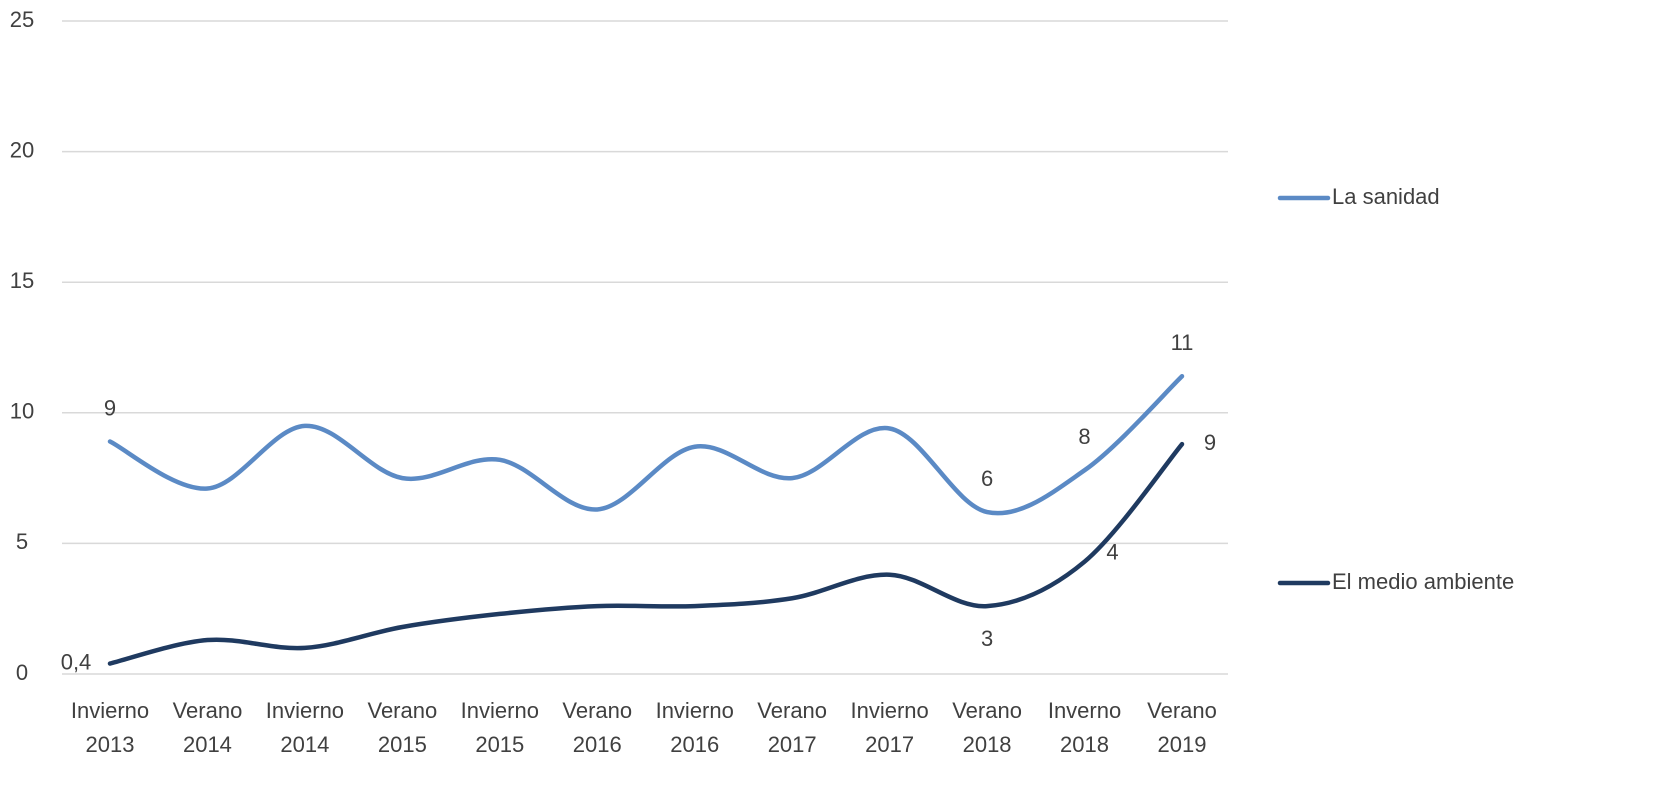  What do you see at coordinates (1423, 581) in the screenshot?
I see `legend-label: El medio ambiente` at bounding box center [1423, 581].